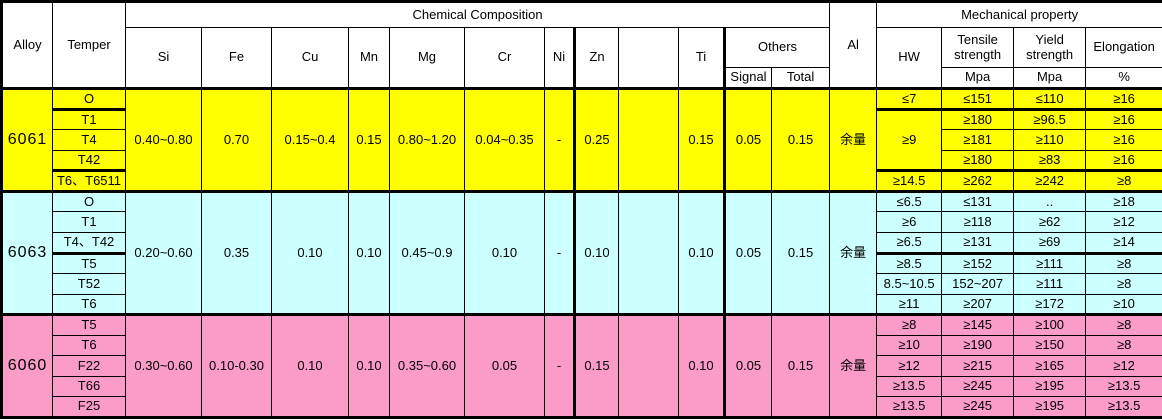 This screenshot has width=1162, height=419. Describe the element at coordinates (1019, 14) in the screenshot. I see `header-mechanical-property: Mechanical property` at that location.